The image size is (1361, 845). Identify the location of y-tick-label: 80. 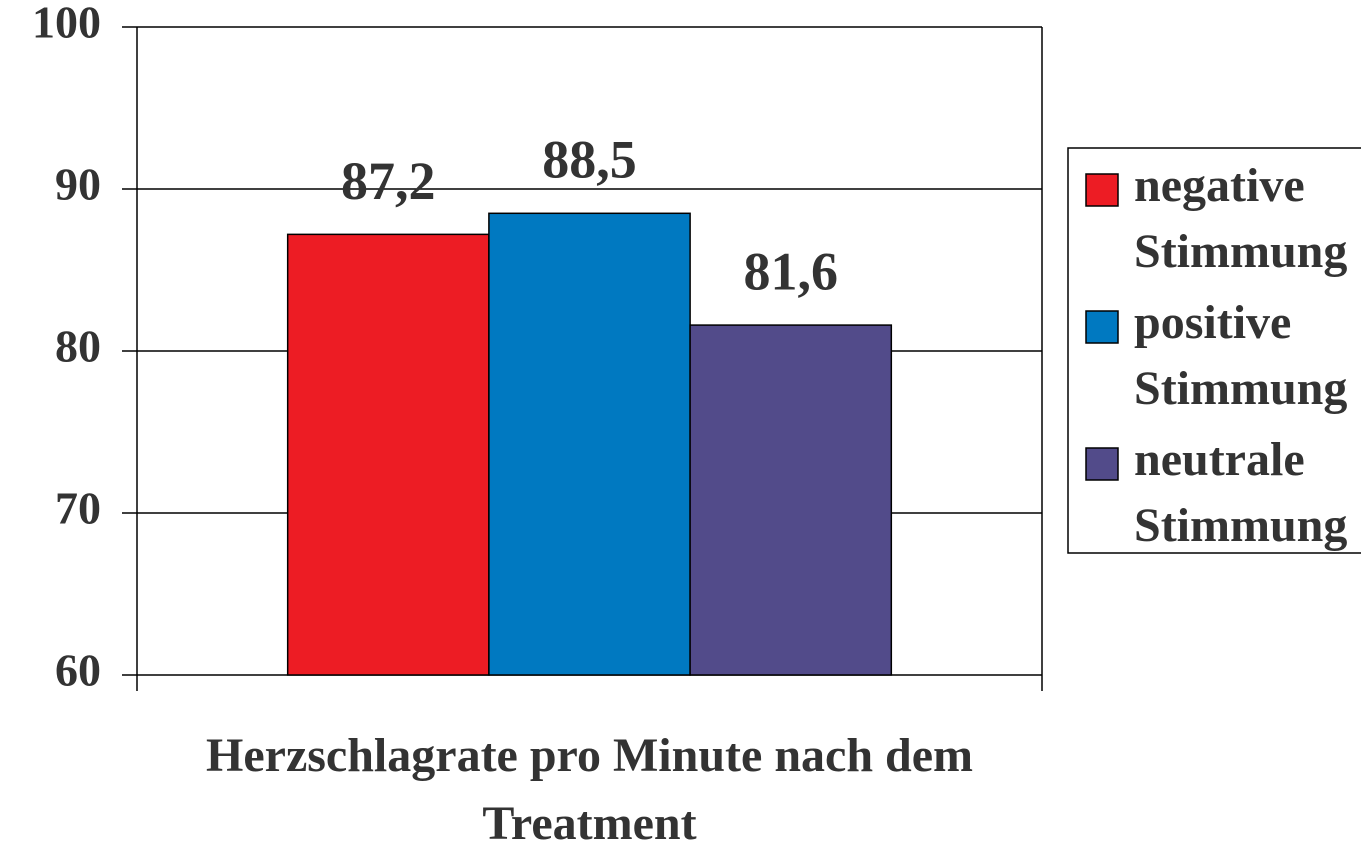
(78, 346).